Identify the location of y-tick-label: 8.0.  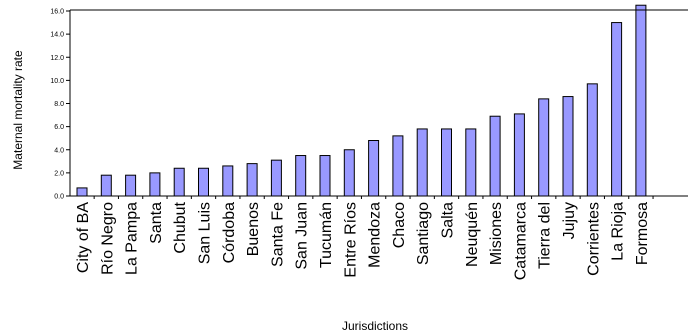
(59, 104).